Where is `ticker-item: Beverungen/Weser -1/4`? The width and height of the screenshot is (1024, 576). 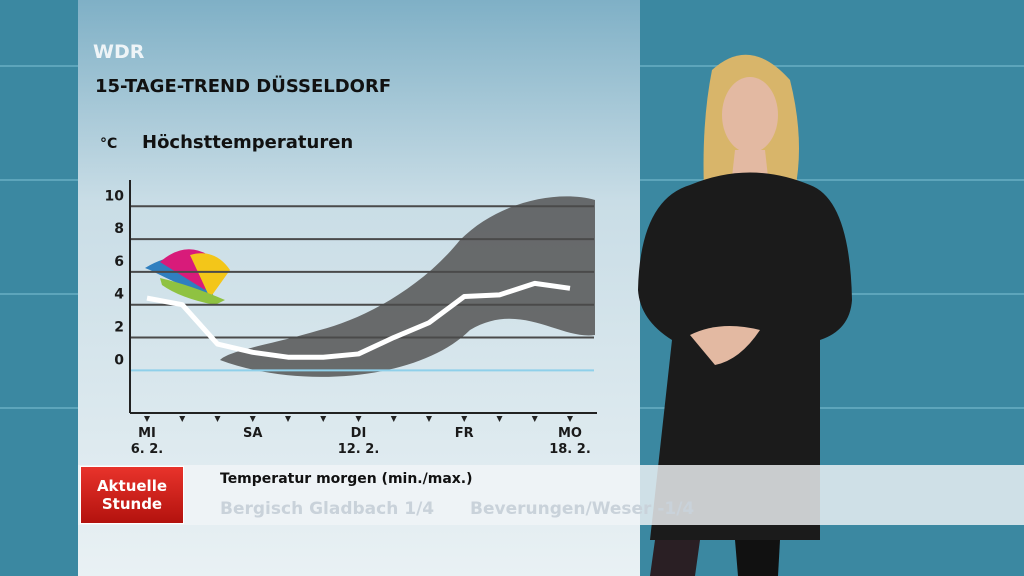 ticker-item: Beverungen/Weser -1/4 is located at coordinates (582, 509).